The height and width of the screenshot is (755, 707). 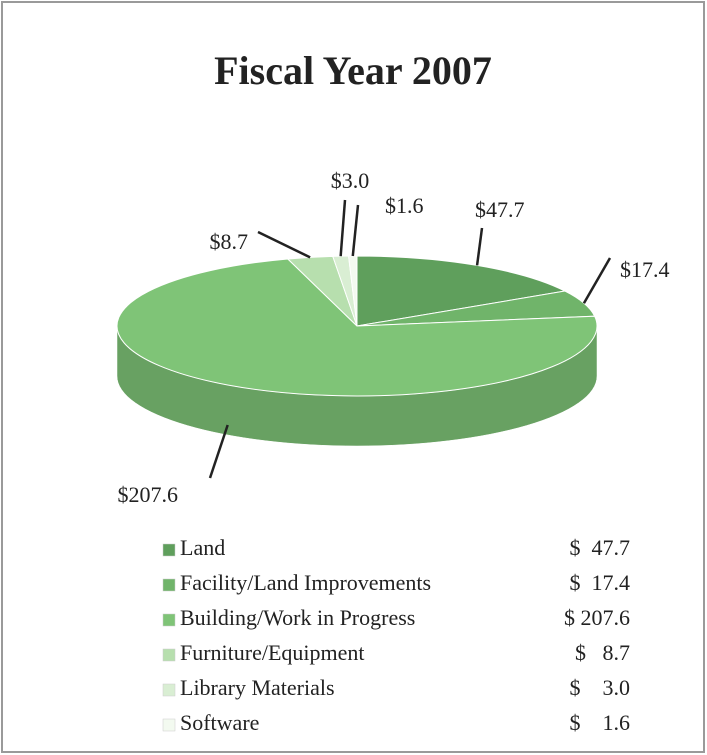 I want to click on legend-value: $ 47.7, so click(x=600, y=547).